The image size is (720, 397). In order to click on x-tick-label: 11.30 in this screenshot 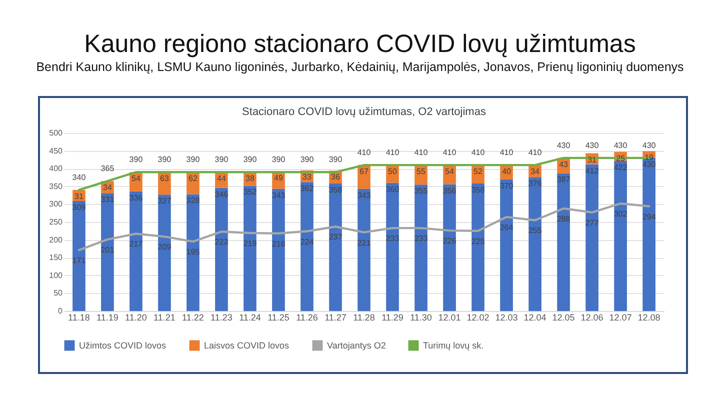, I will do `click(421, 317)`.